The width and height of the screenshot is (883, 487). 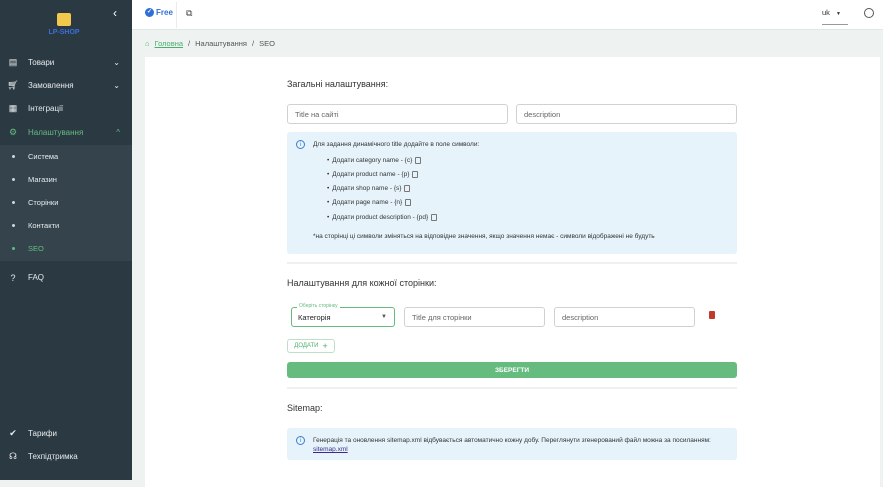 I want to click on archive-icon: ▤, so click(x=13, y=62).